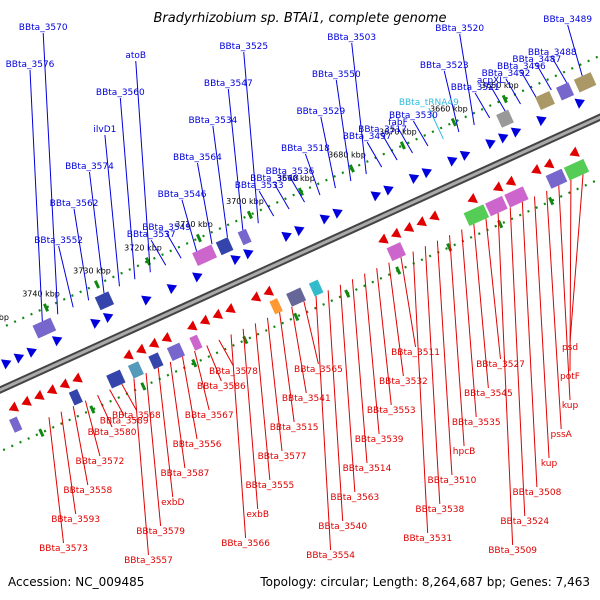 The image size is (600, 600). I want to click on top-gene-label: BBta_3548, so click(274, 179).